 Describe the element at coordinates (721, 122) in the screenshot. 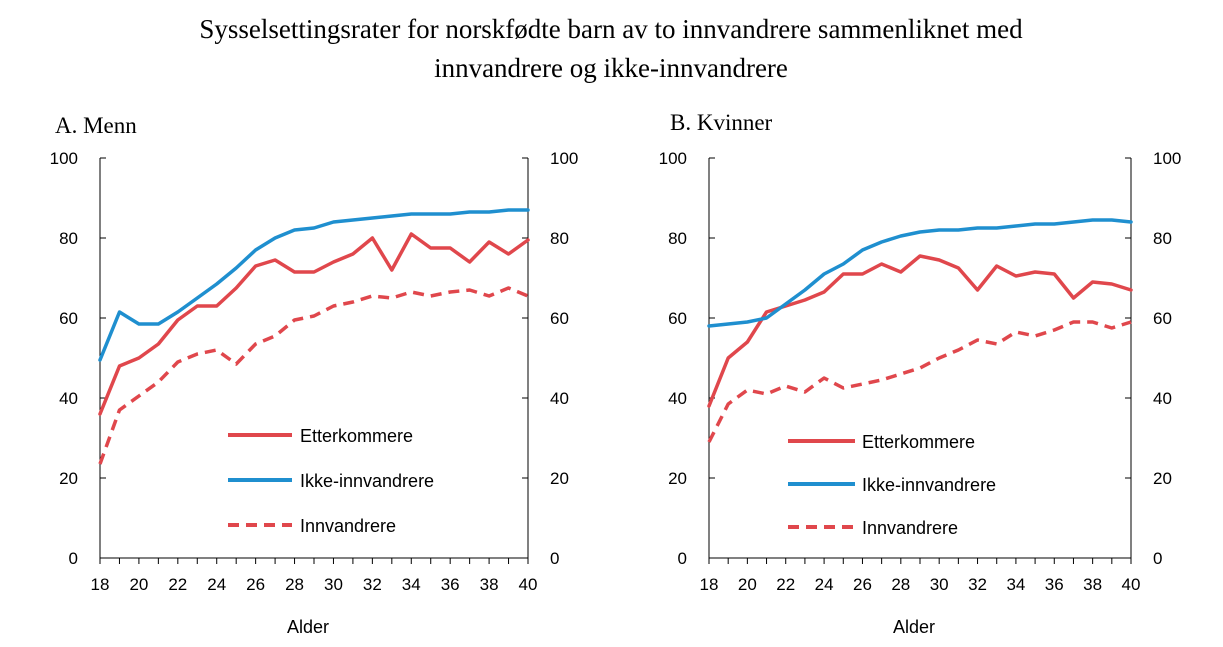

I see `panel-title: B. Kvinner` at that location.